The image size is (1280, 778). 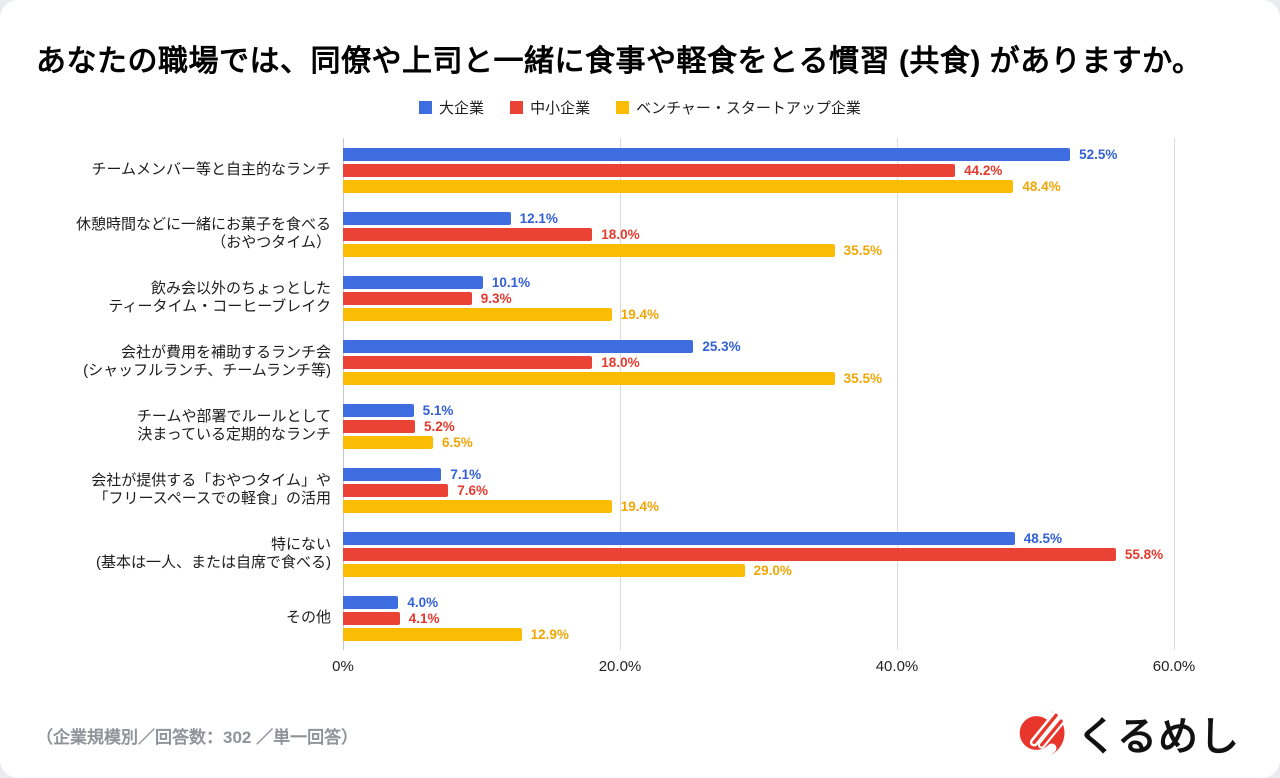 I want to click on chart-row: 休憩時間などに一緒にお菓子を食べる （おやつタイム） 12.1% 18.0% 35.5%, so click(x=605, y=234).